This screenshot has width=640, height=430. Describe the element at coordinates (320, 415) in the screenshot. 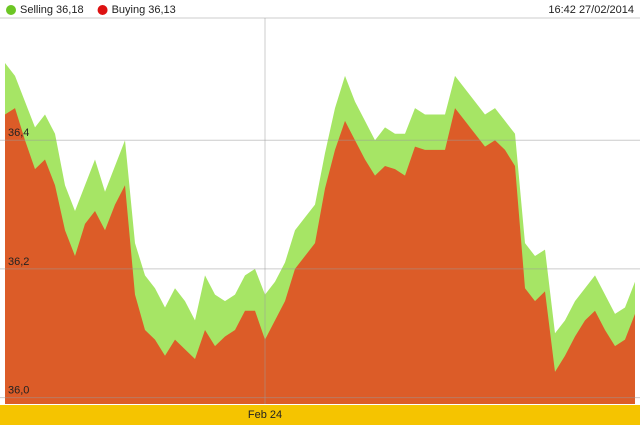

I see `x-axis-band` at that location.